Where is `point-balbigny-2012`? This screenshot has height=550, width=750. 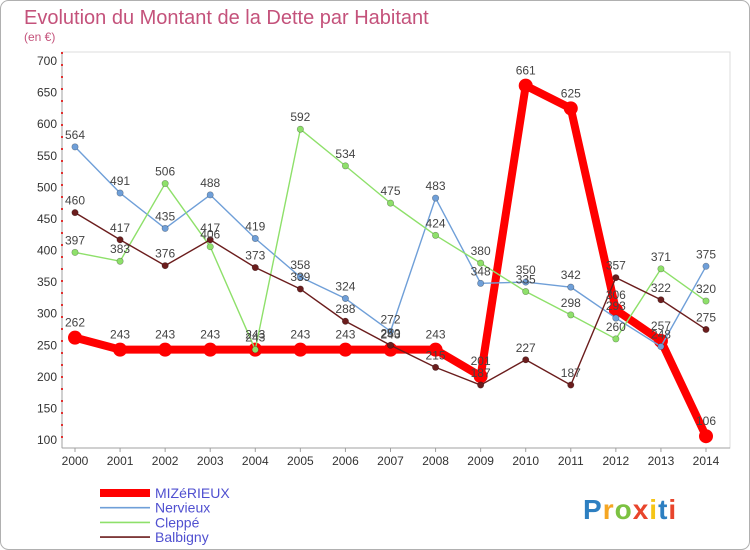
point-balbigny-2012 is located at coordinates (616, 278).